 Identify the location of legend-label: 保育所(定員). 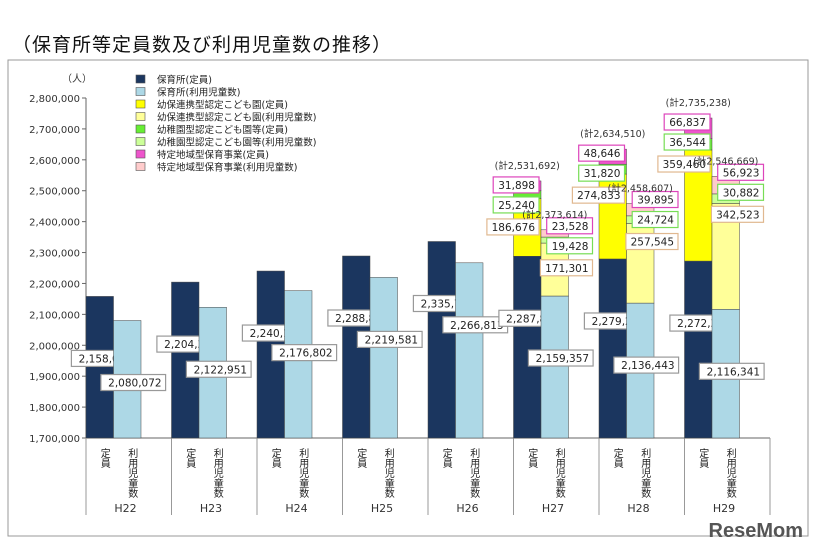
(184, 80).